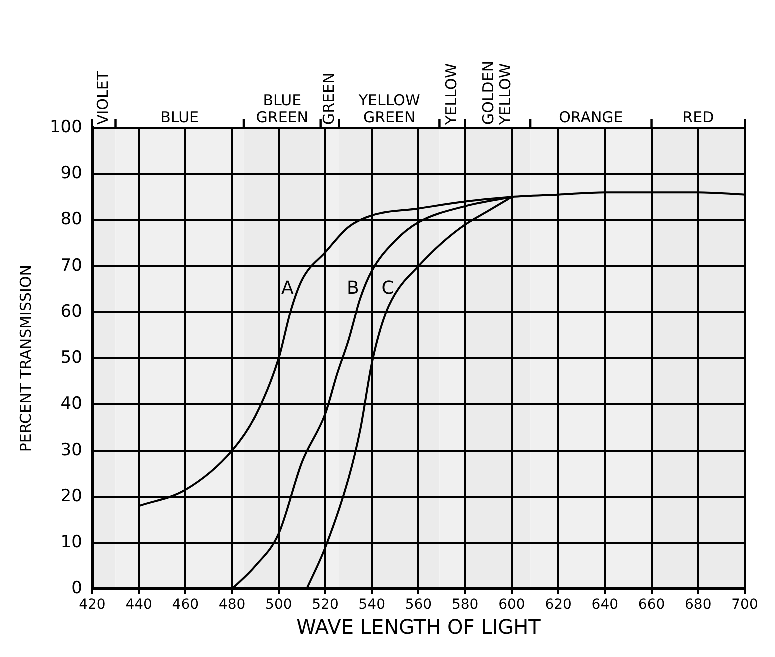  Describe the element at coordinates (591, 117) in the screenshot. I see `band-label: ORANGE` at that location.